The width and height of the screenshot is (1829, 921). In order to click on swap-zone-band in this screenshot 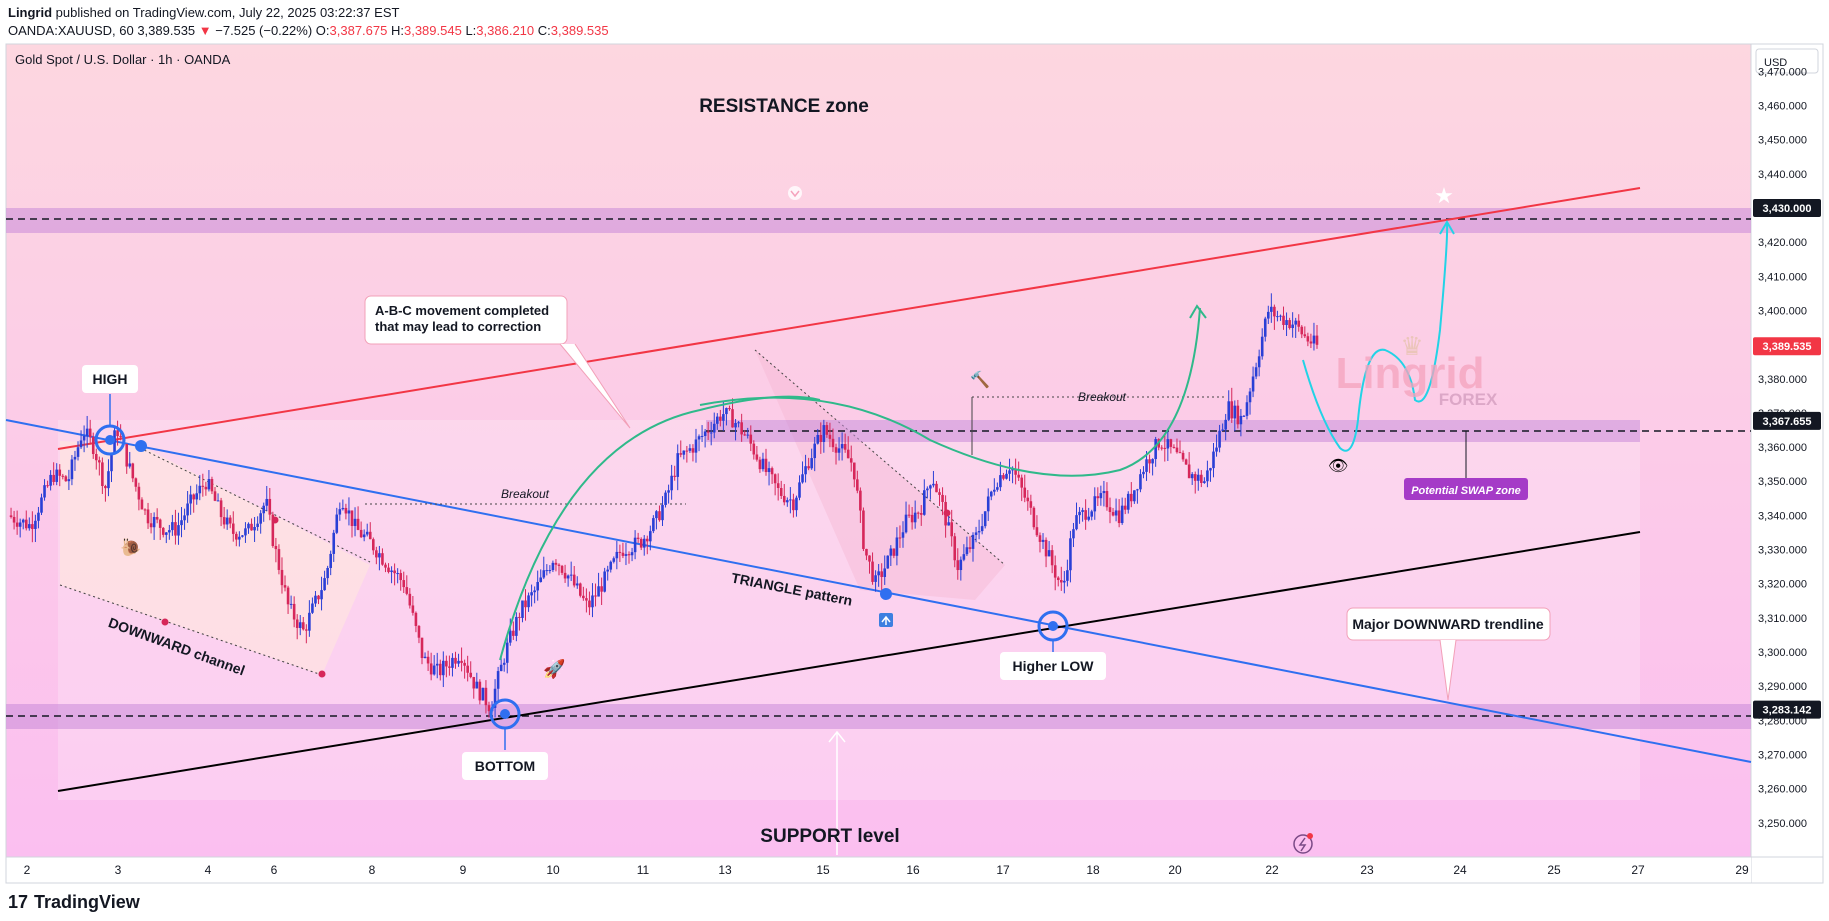, I will do `click(1173, 431)`.